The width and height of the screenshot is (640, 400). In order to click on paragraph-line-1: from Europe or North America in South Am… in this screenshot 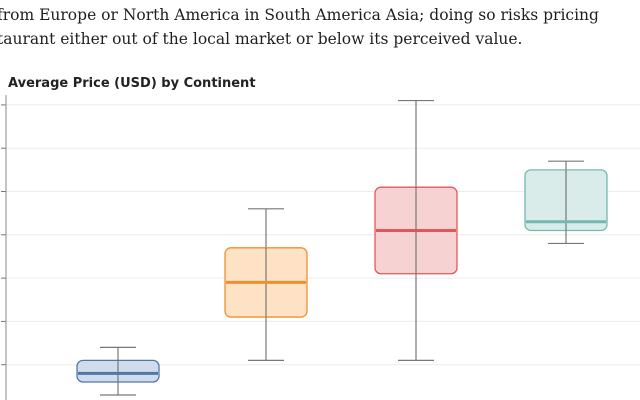, I will do `click(299, 15)`.